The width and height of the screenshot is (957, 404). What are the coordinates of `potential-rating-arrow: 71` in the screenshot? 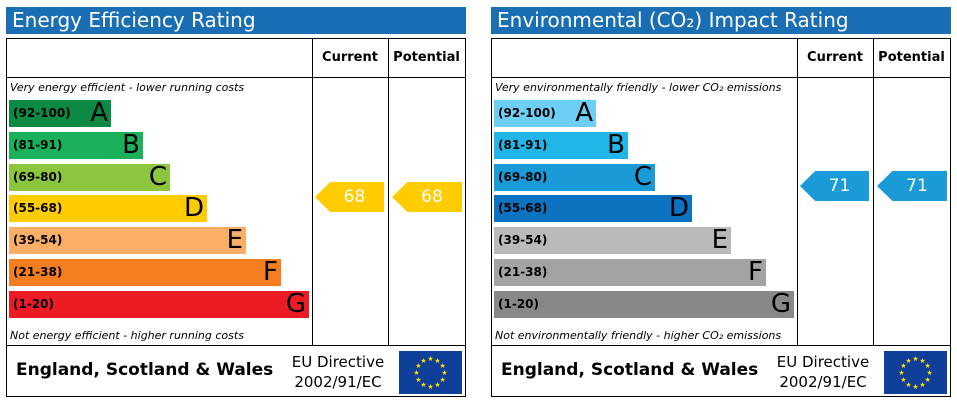 It's located at (912, 186).